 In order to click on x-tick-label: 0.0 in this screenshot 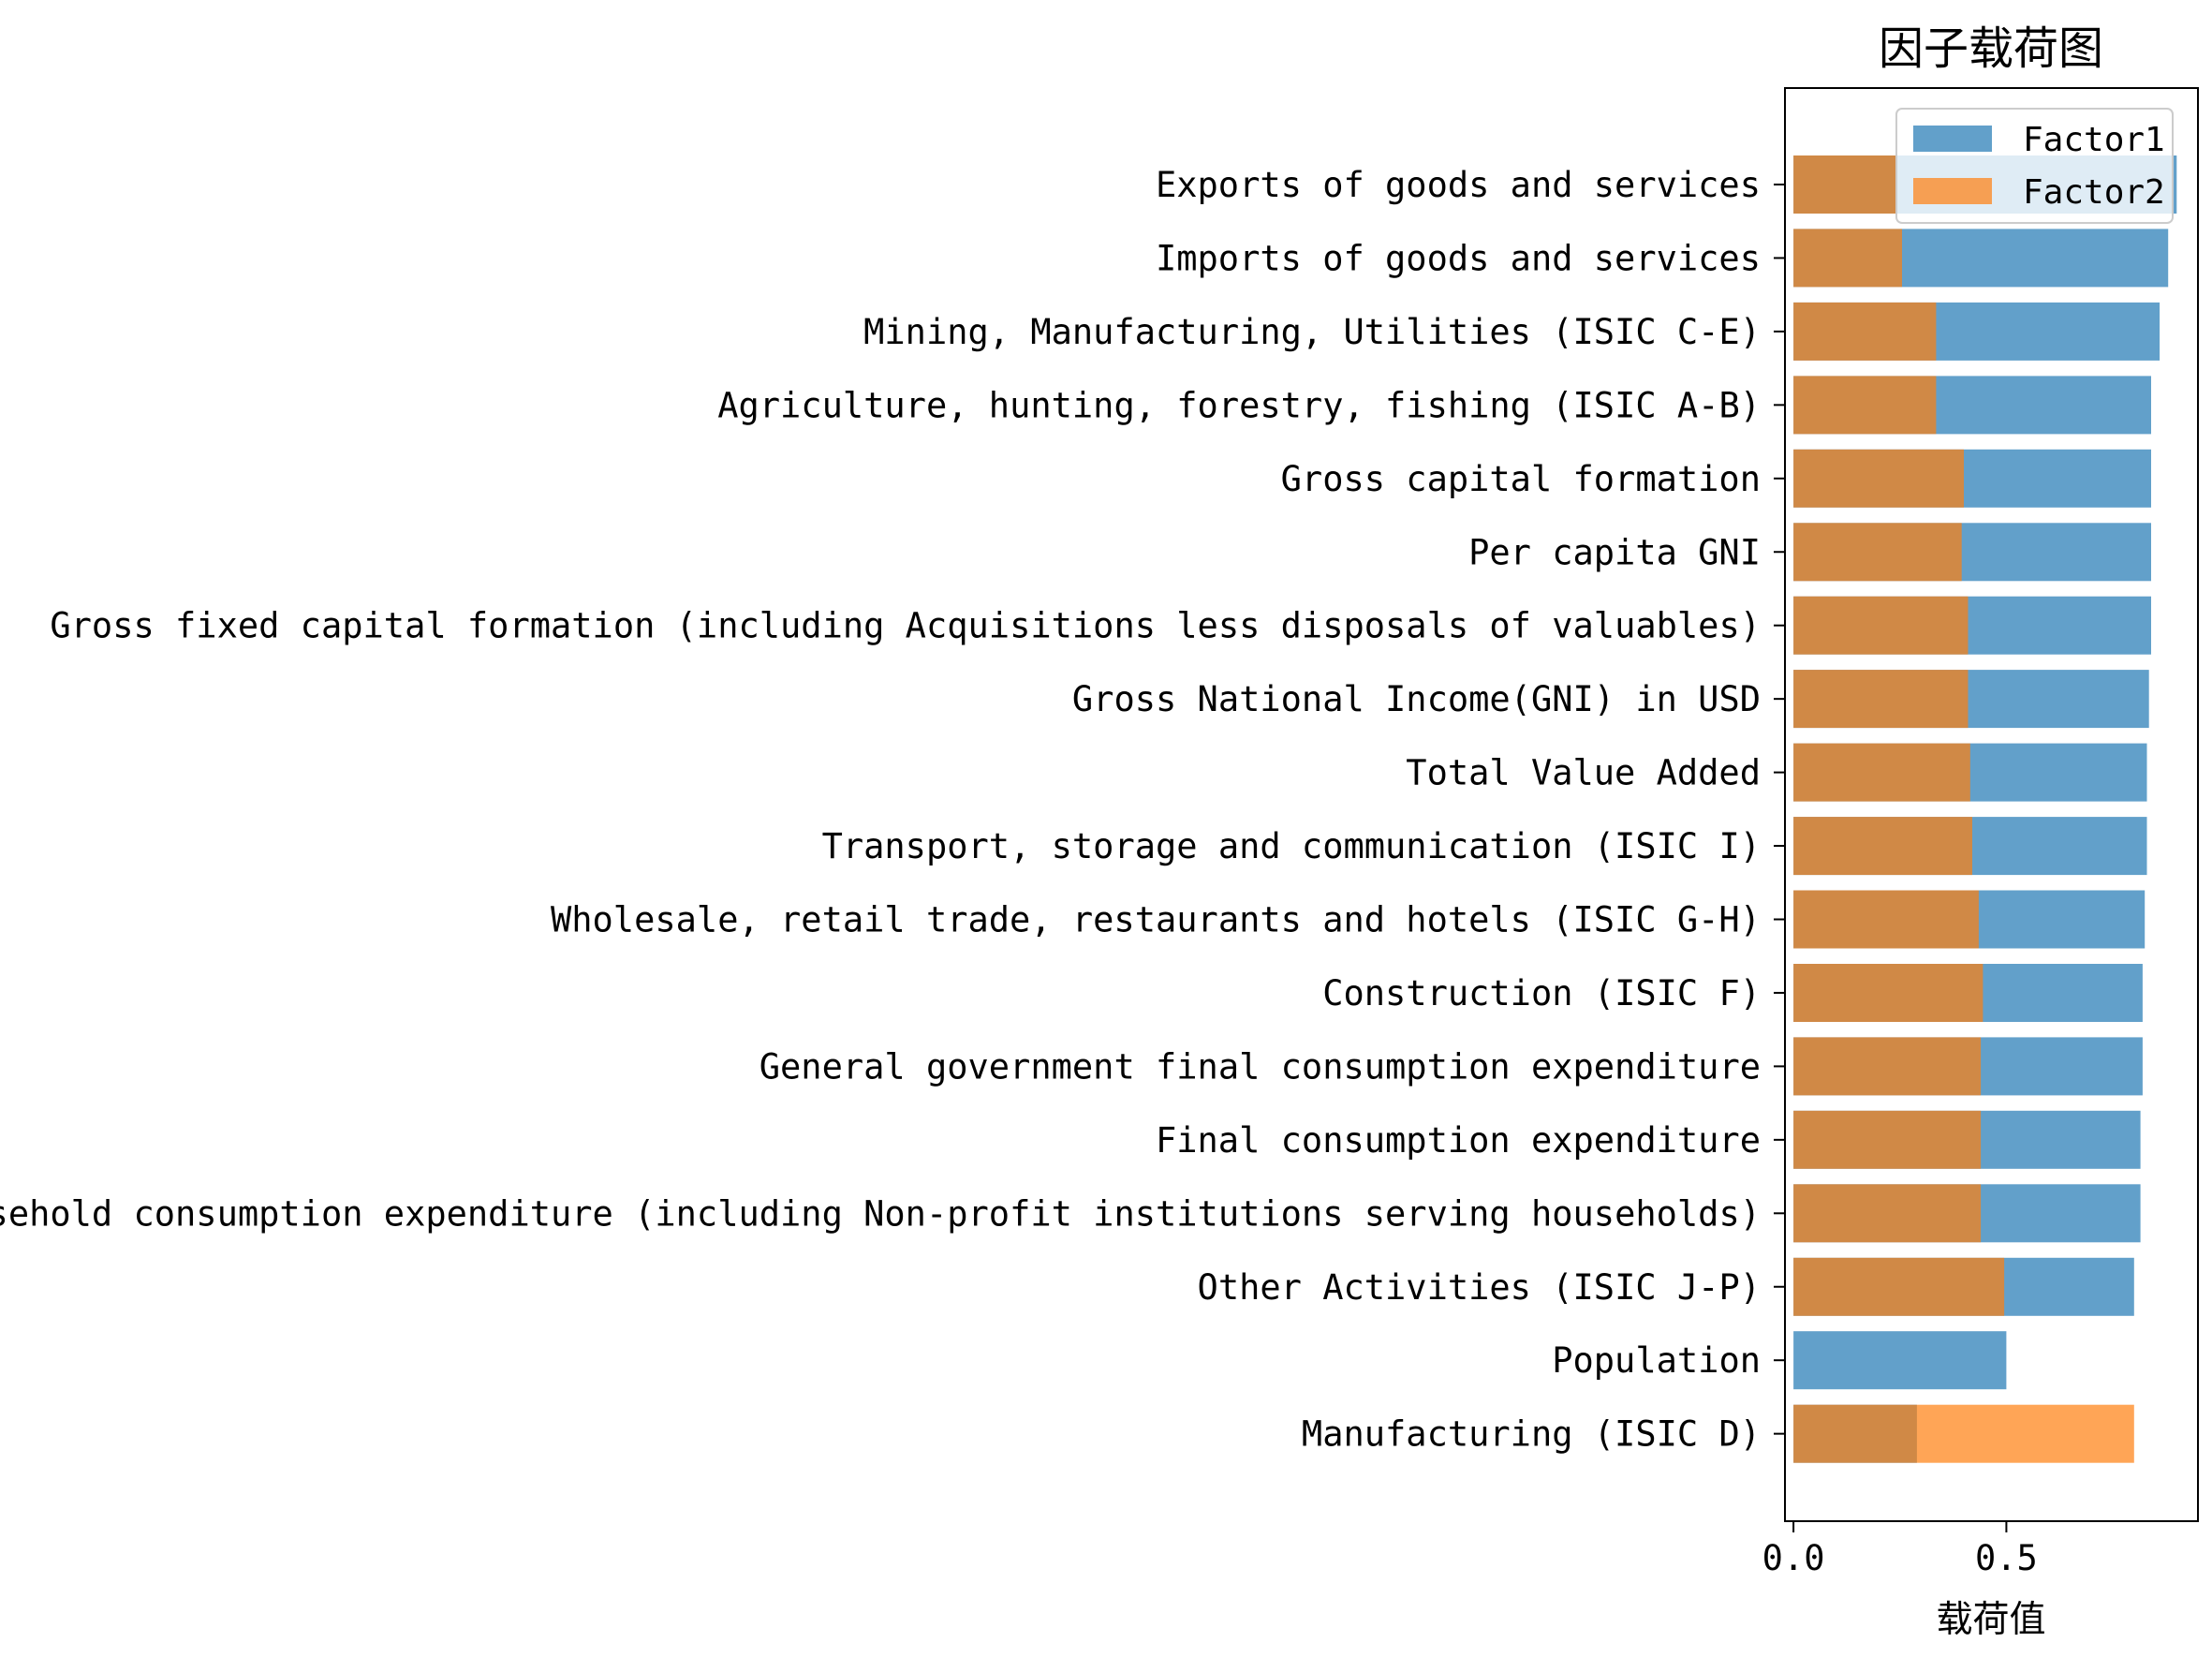, I will do `click(1794, 1558)`.